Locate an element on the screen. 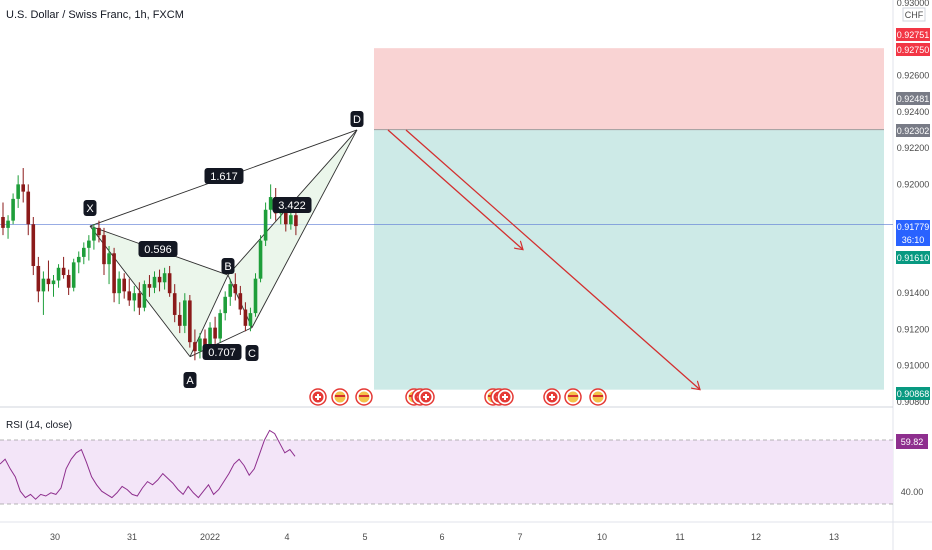 This screenshot has width=932, height=550. point-label-b: B is located at coordinates (228, 266).